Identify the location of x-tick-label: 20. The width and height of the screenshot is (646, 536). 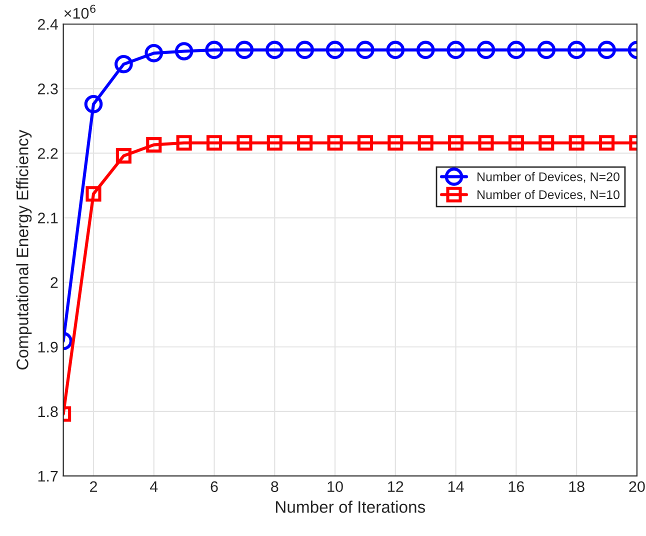
(637, 486).